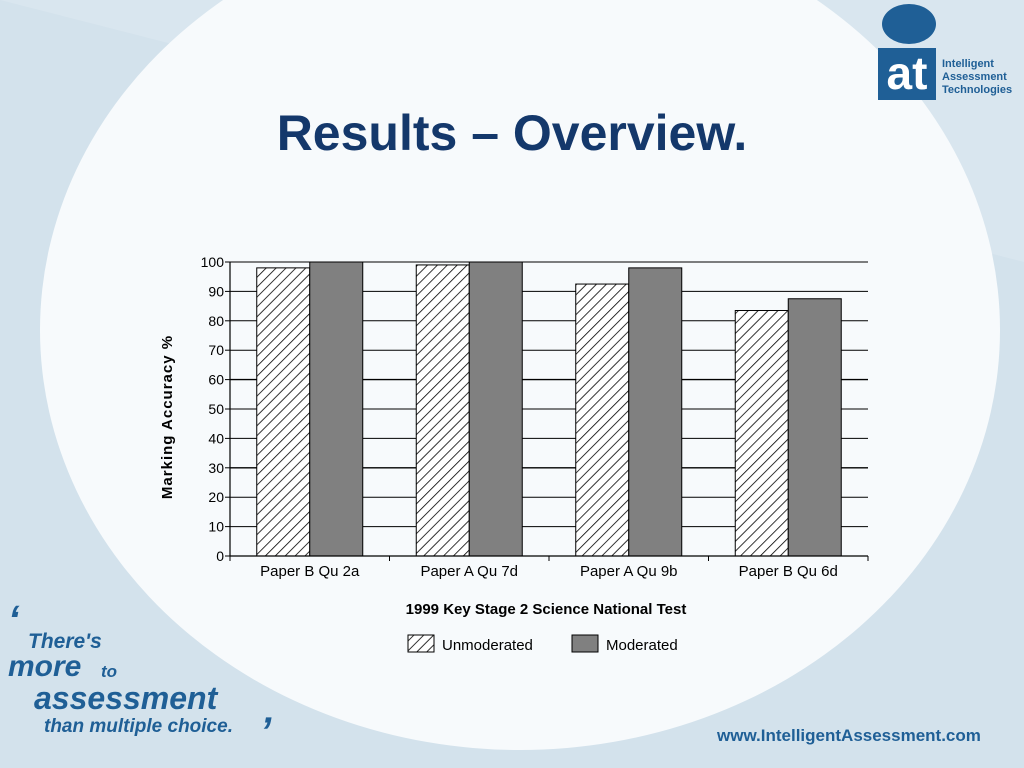  I want to click on y-tick-label: 50, so click(216, 409).